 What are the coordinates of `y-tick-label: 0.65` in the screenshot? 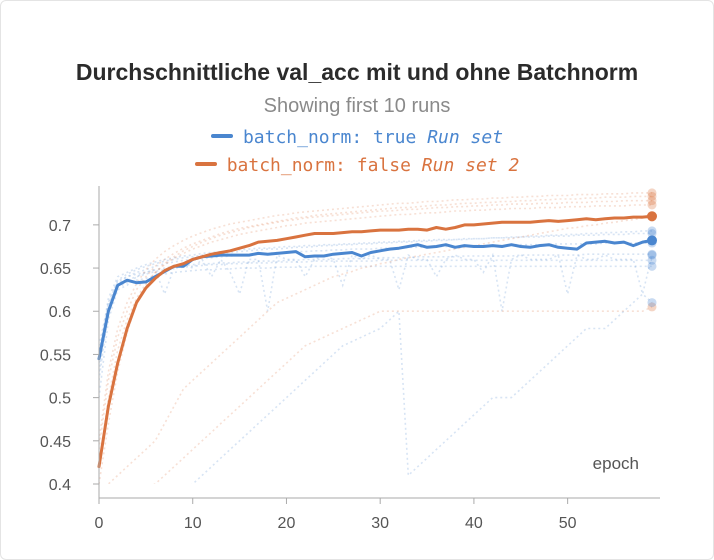 It's located at (55, 269).